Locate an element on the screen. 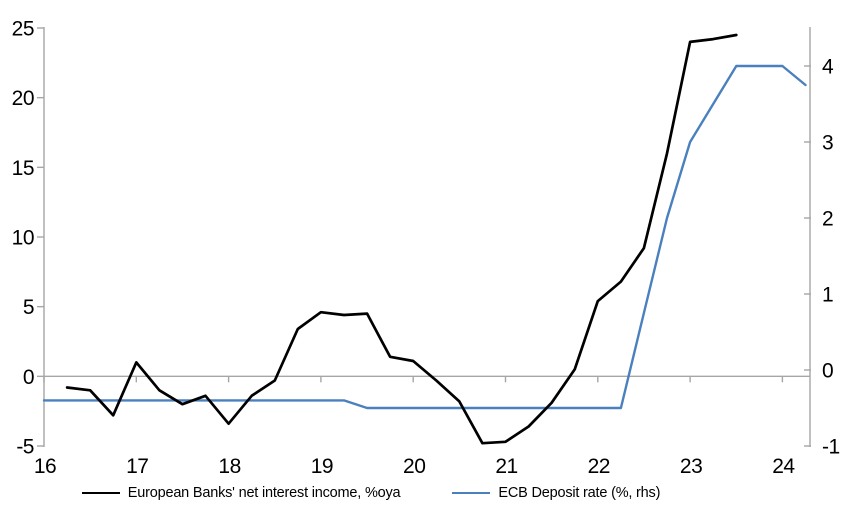 Image resolution: width=852 pixels, height=531 pixels. right-axis-tick-label: 2 is located at coordinates (827, 219).